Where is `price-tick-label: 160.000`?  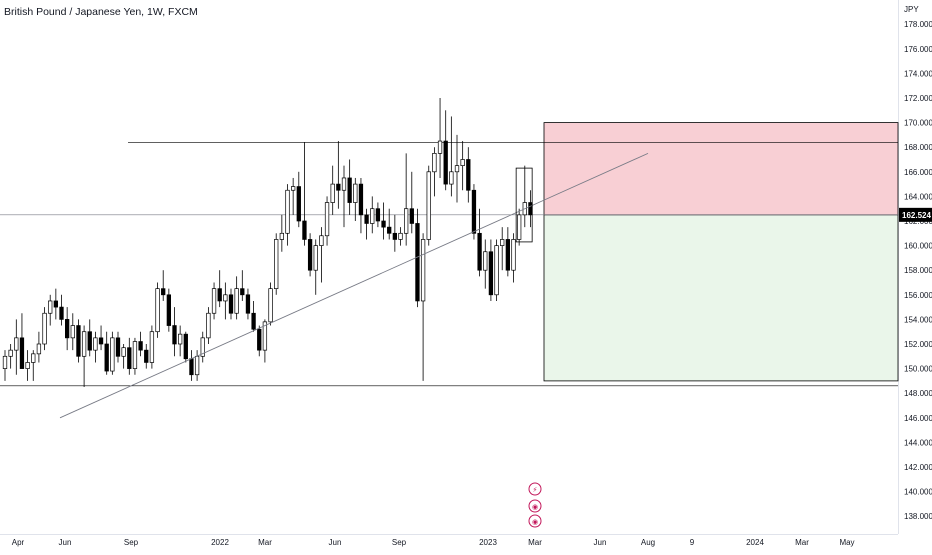
price-tick-label: 160.000 is located at coordinates (918, 246).